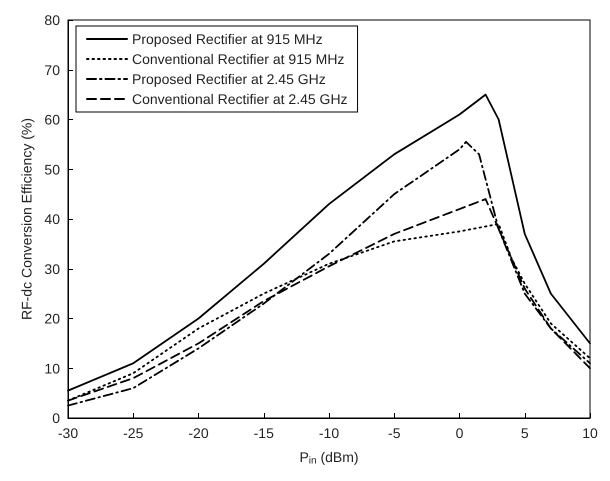  Describe the element at coordinates (52, 169) in the screenshot. I see `y-tick-label: 50` at that location.